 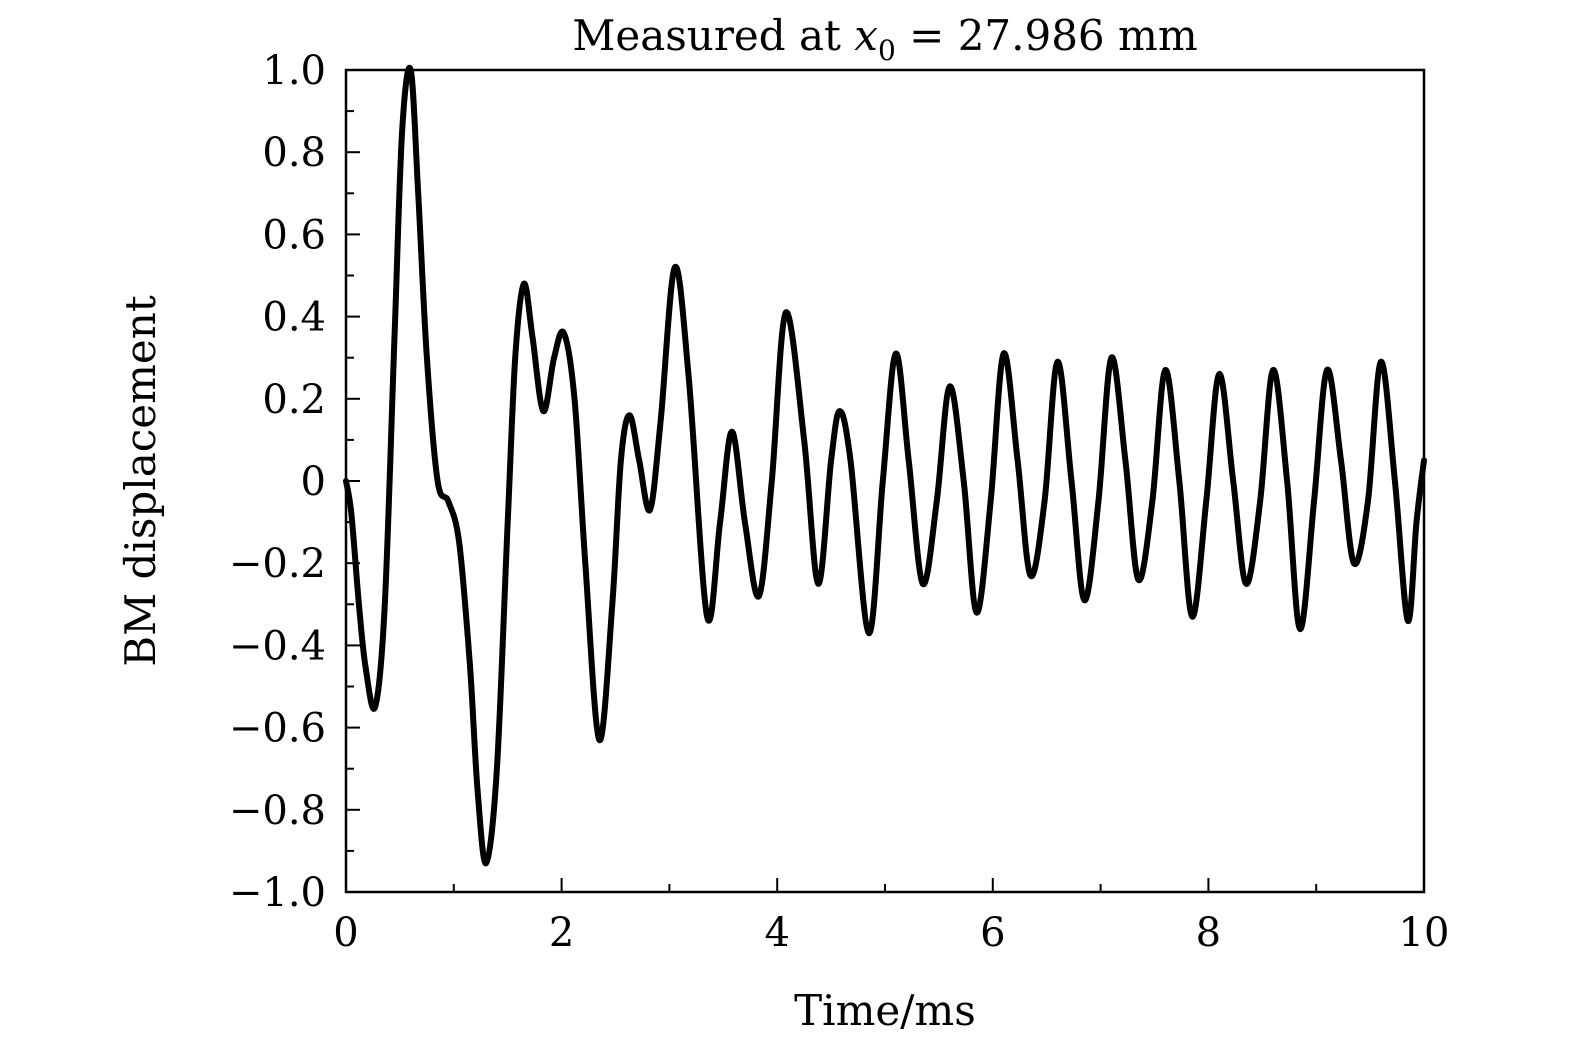 I want to click on x-tick-label: 0, so click(x=345, y=933).